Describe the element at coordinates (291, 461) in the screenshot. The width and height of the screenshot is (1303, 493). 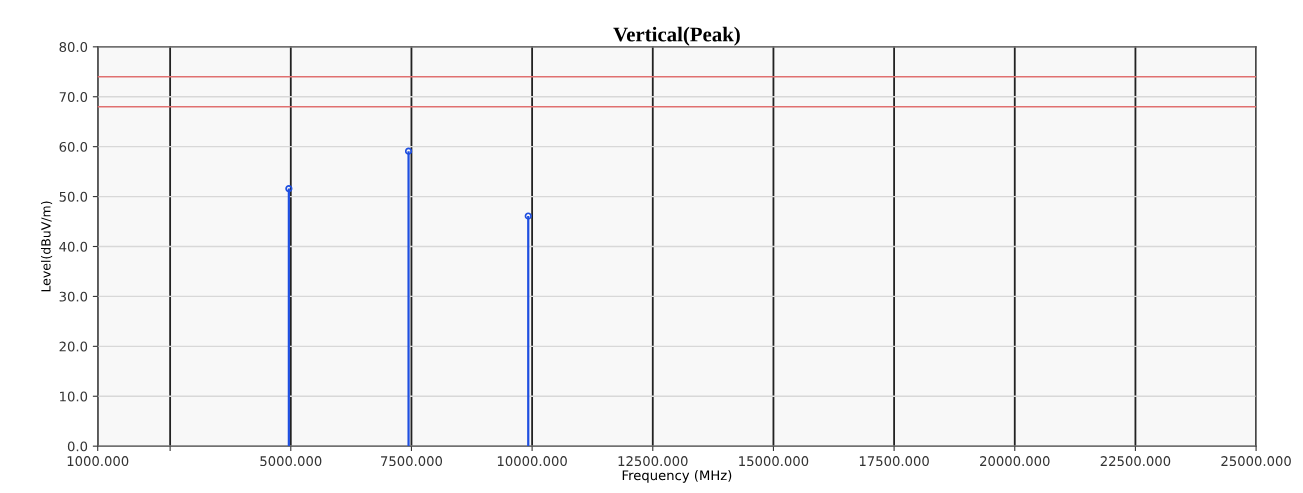
I see `x-tick-label: 5000.000` at that location.